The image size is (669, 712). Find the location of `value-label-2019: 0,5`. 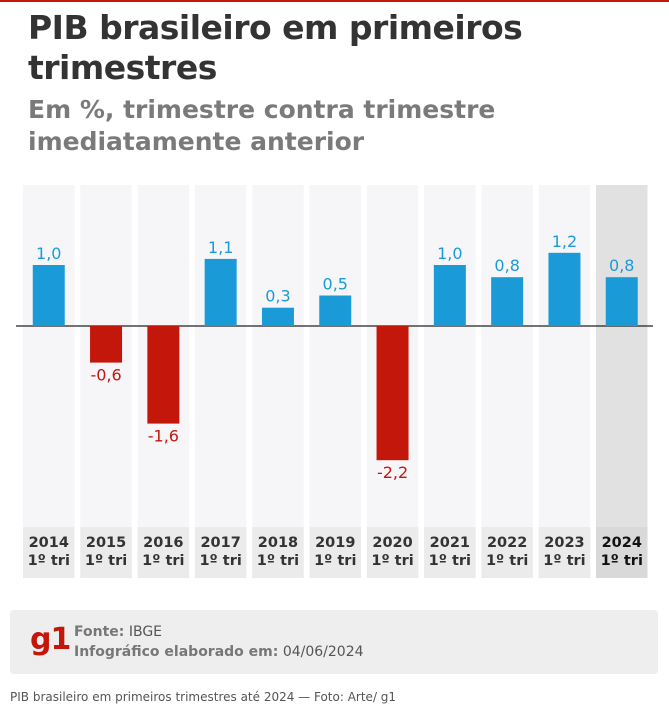

value-label-2019: 0,5 is located at coordinates (335, 284).